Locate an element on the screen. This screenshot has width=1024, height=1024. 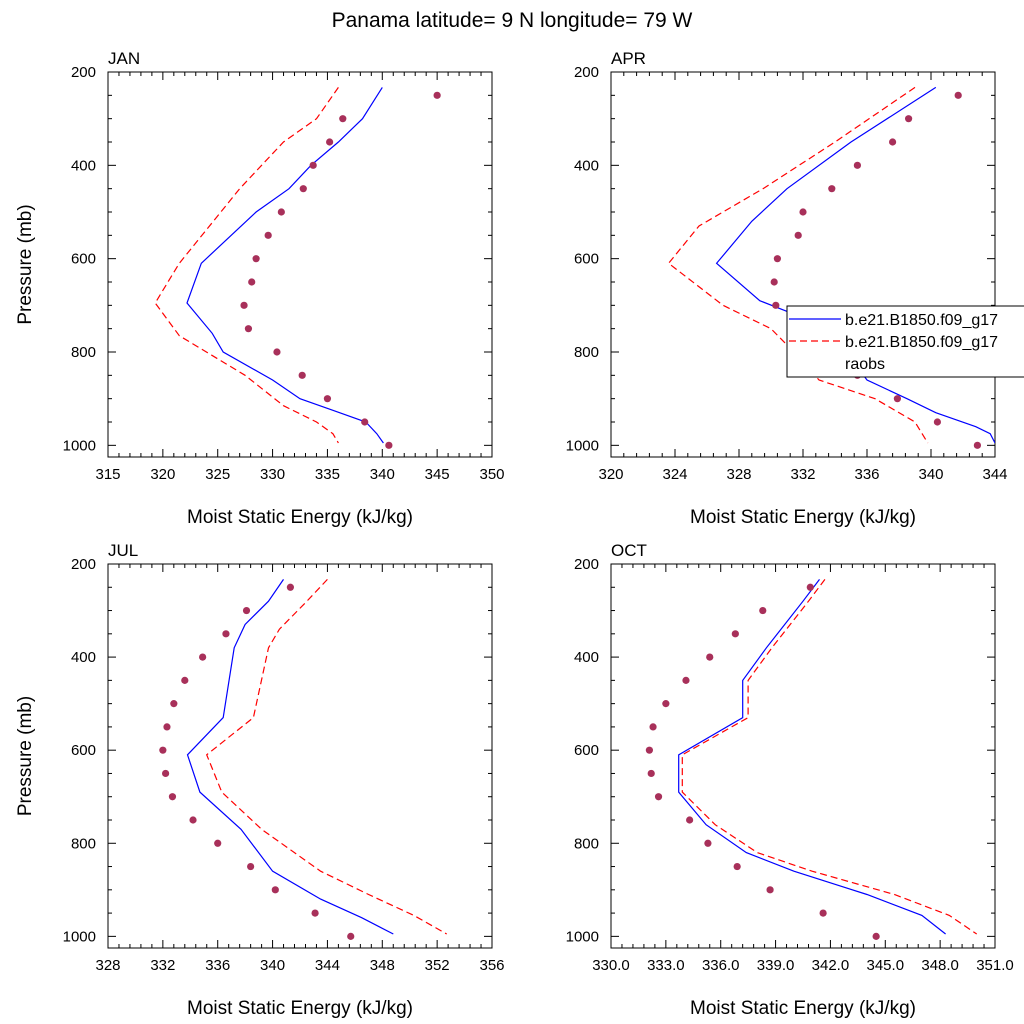
x-tick-label: 344 is located at coordinates (327, 965).